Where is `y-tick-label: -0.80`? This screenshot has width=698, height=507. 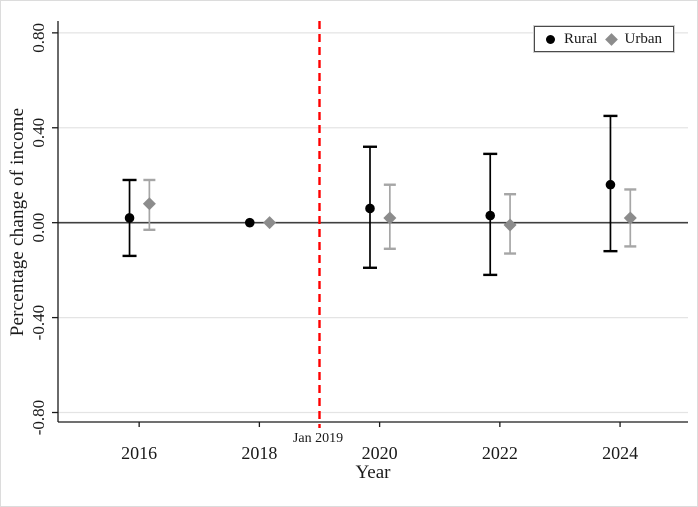 y-tick-label: -0.80 is located at coordinates (38, 417).